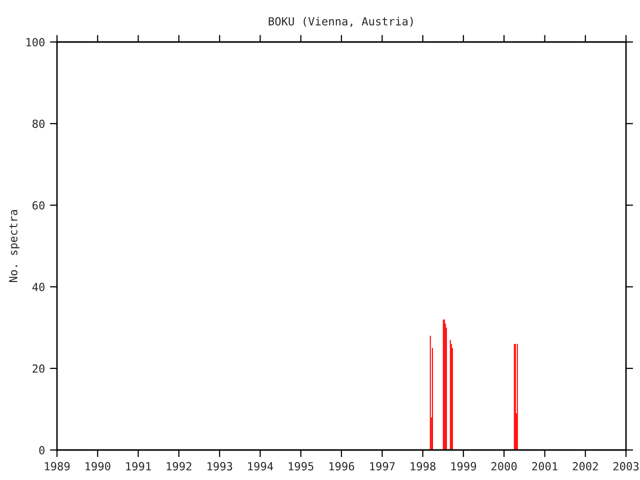 The height and width of the screenshot is (480, 640). Describe the element at coordinates (57, 466) in the screenshot. I see `x-tick-label: 1989` at that location.